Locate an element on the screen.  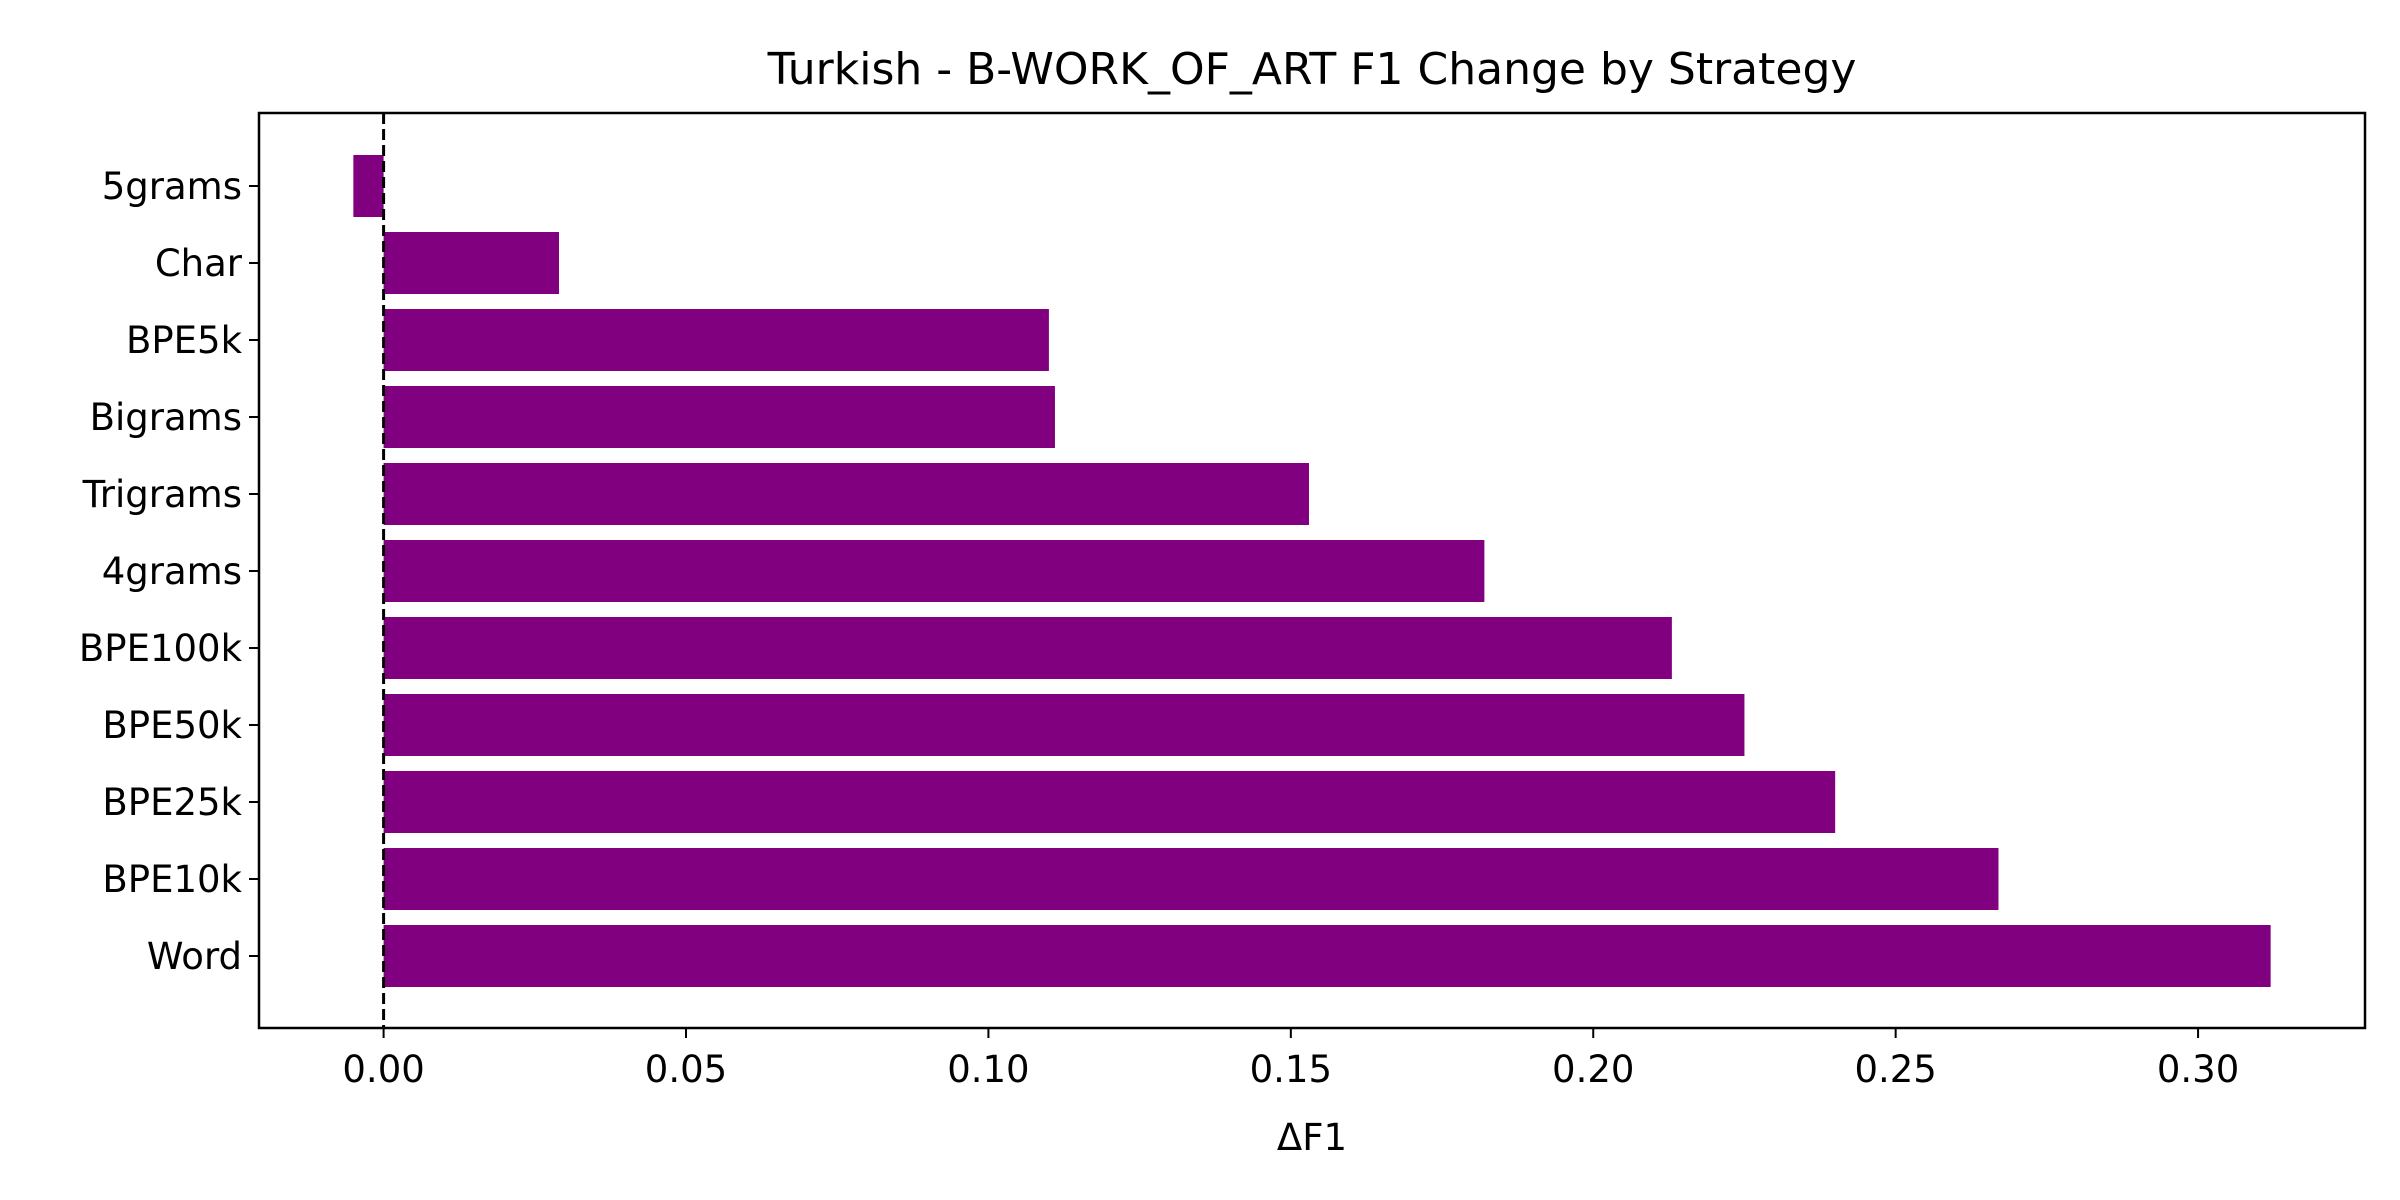
bar-4grams is located at coordinates (934, 571).